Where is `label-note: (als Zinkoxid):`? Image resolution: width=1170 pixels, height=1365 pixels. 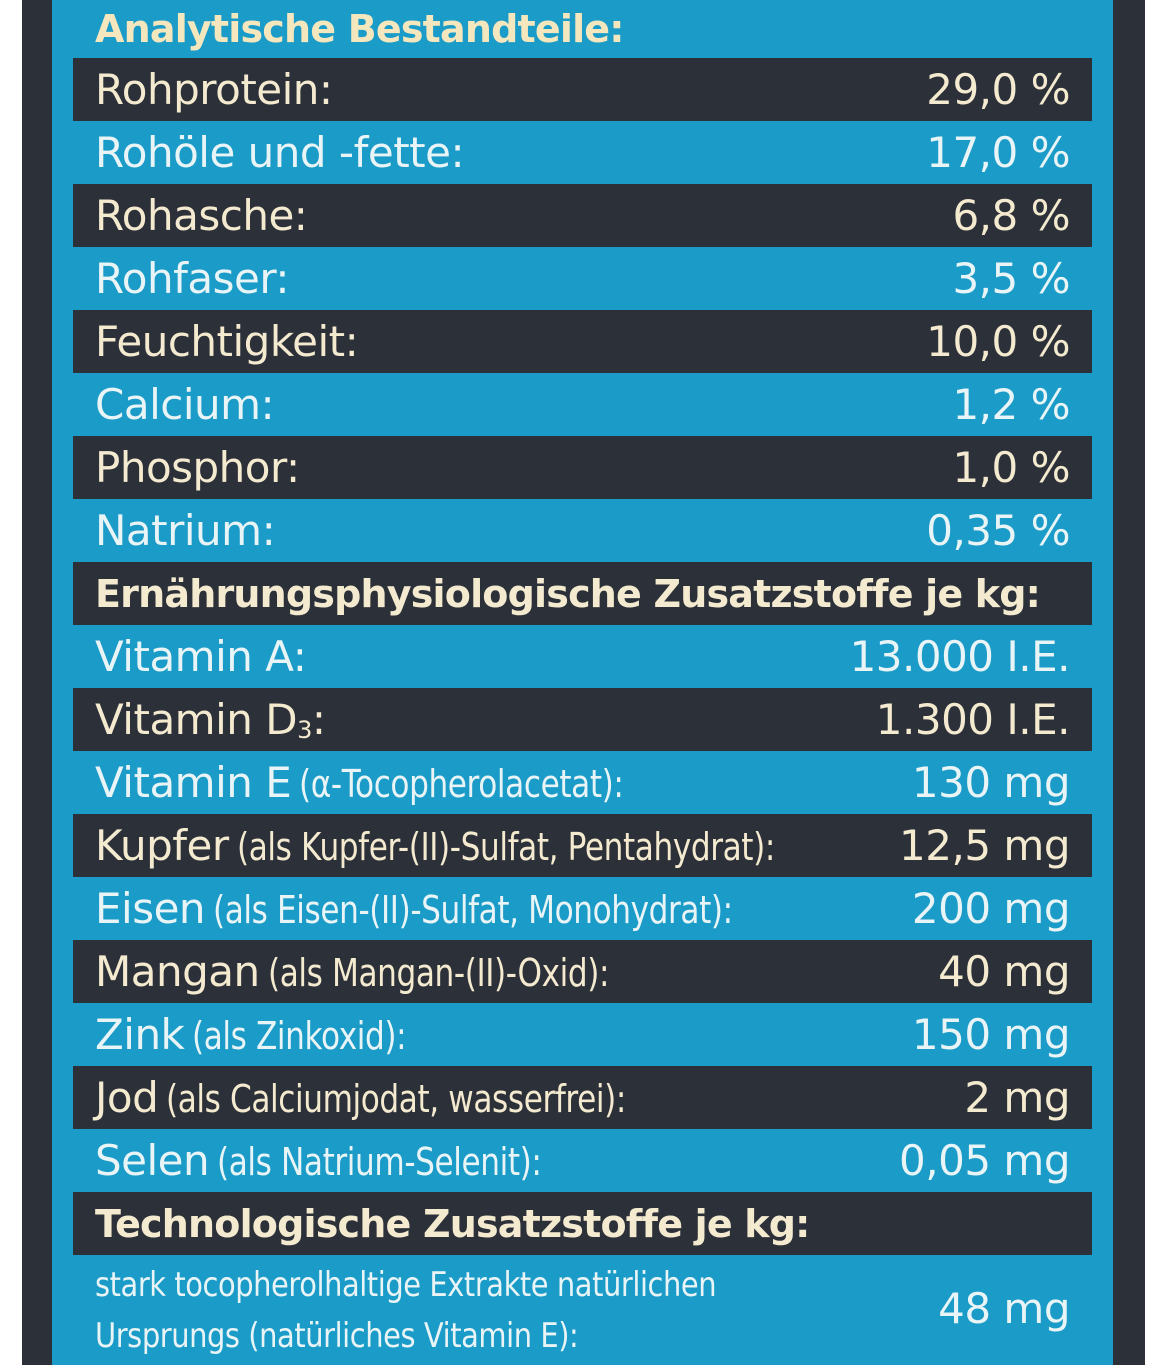
label-note: (als Zinkoxid): is located at coordinates (299, 1036).